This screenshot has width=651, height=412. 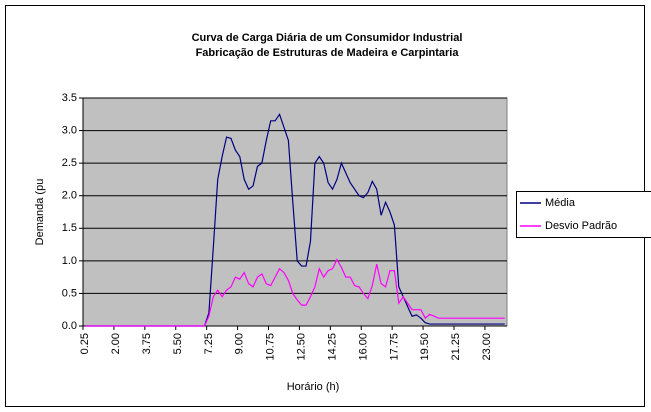 What do you see at coordinates (394, 347) in the screenshot?
I see `x-tick-label: 17.75` at bounding box center [394, 347].